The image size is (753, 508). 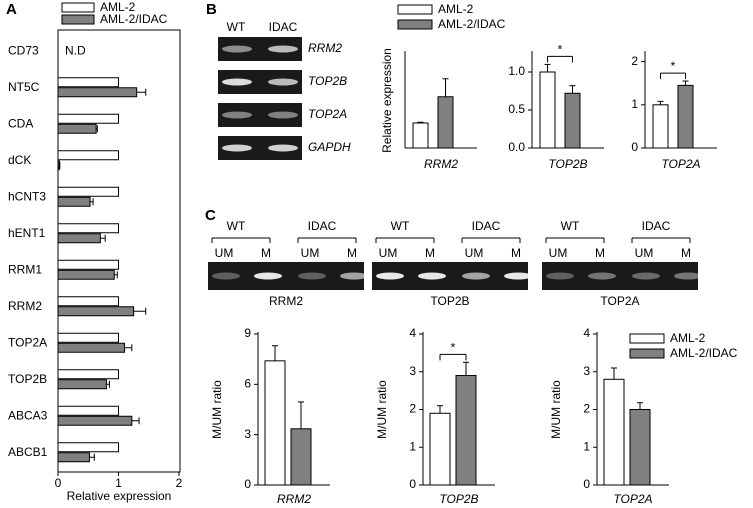 What do you see at coordinates (283, 27) in the screenshot?
I see `lane-label: IDAC` at bounding box center [283, 27].